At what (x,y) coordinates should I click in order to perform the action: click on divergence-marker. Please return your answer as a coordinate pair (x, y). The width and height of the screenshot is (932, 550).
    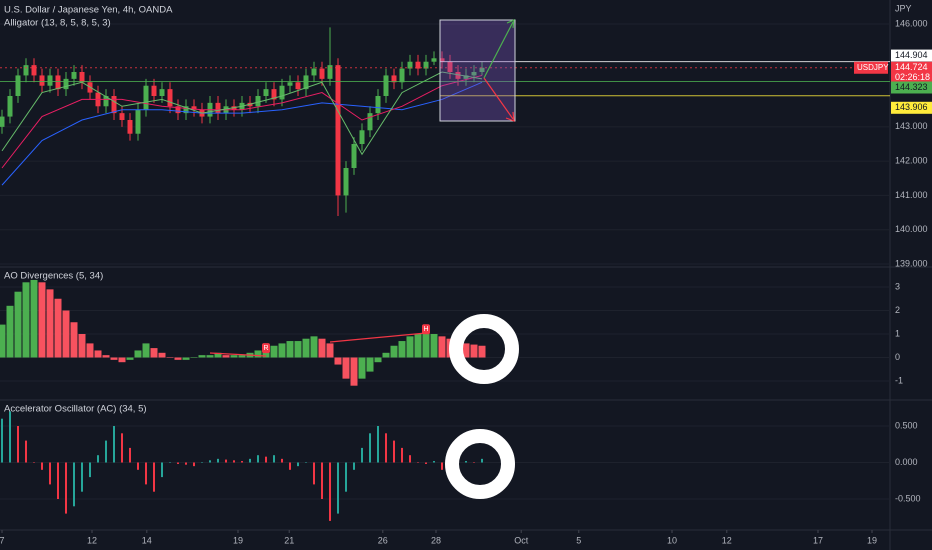
    Looking at the image, I should click on (266, 348).